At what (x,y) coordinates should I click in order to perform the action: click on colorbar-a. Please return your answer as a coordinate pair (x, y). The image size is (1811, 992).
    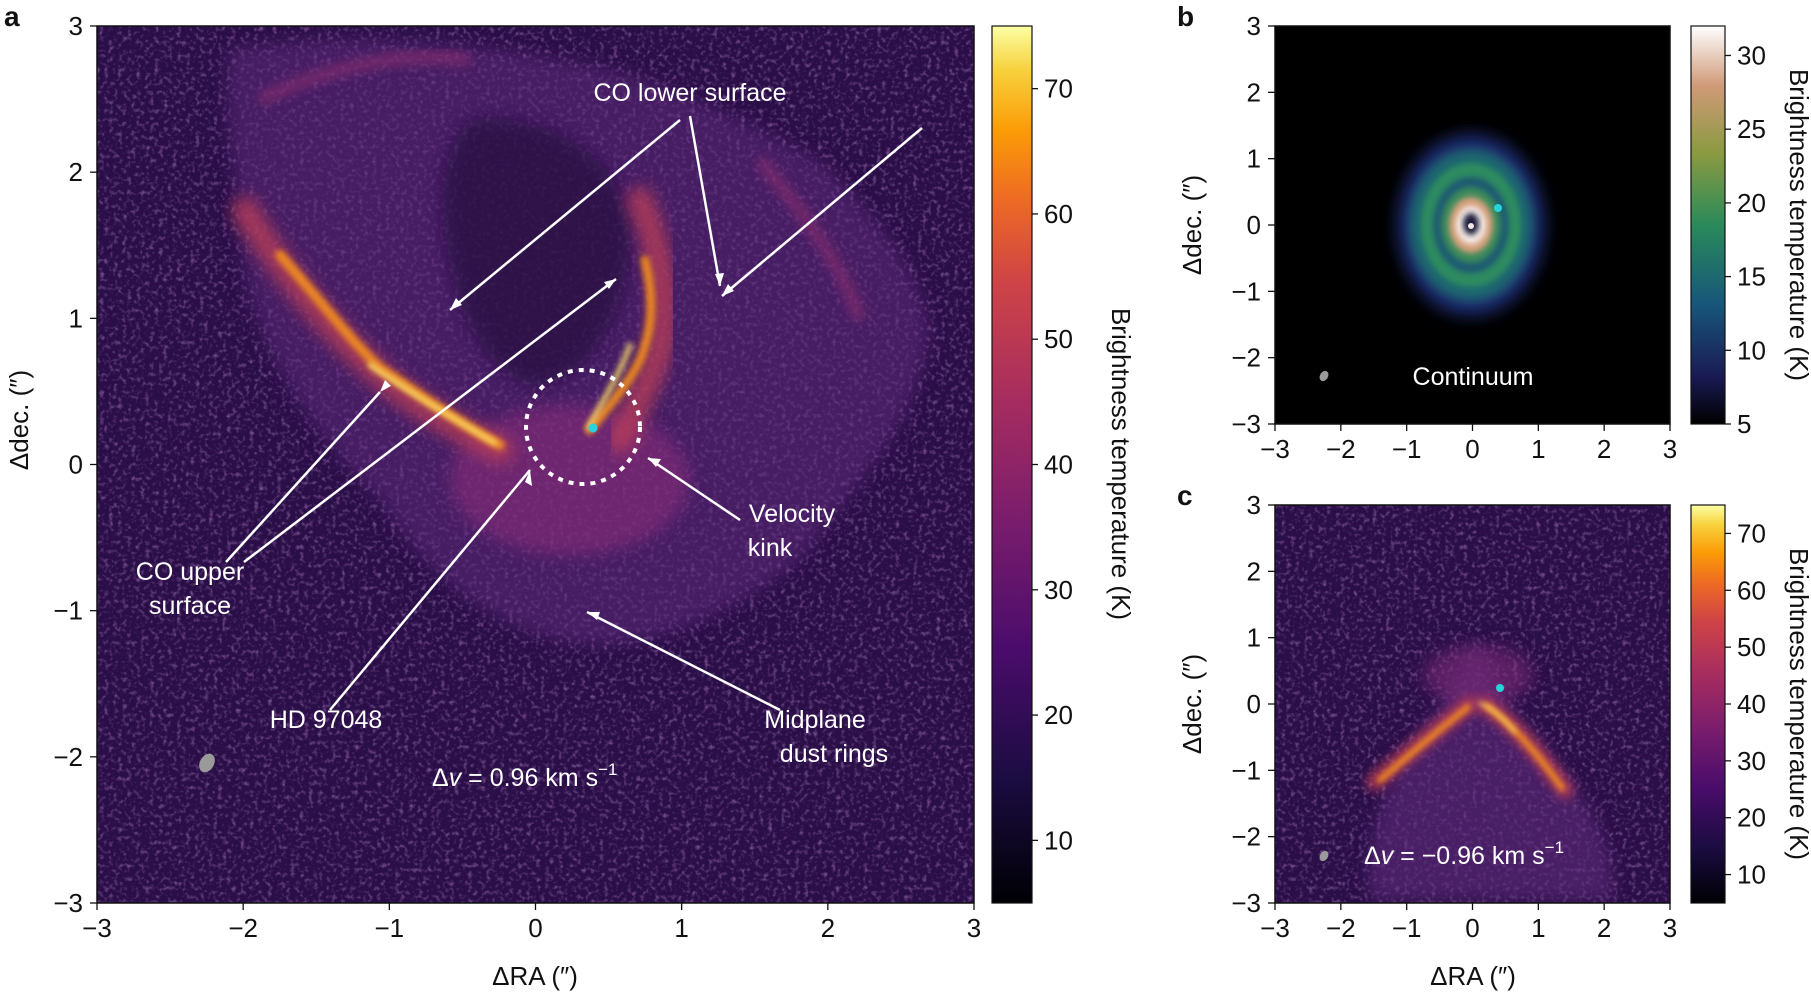
    Looking at the image, I should click on (1012, 464).